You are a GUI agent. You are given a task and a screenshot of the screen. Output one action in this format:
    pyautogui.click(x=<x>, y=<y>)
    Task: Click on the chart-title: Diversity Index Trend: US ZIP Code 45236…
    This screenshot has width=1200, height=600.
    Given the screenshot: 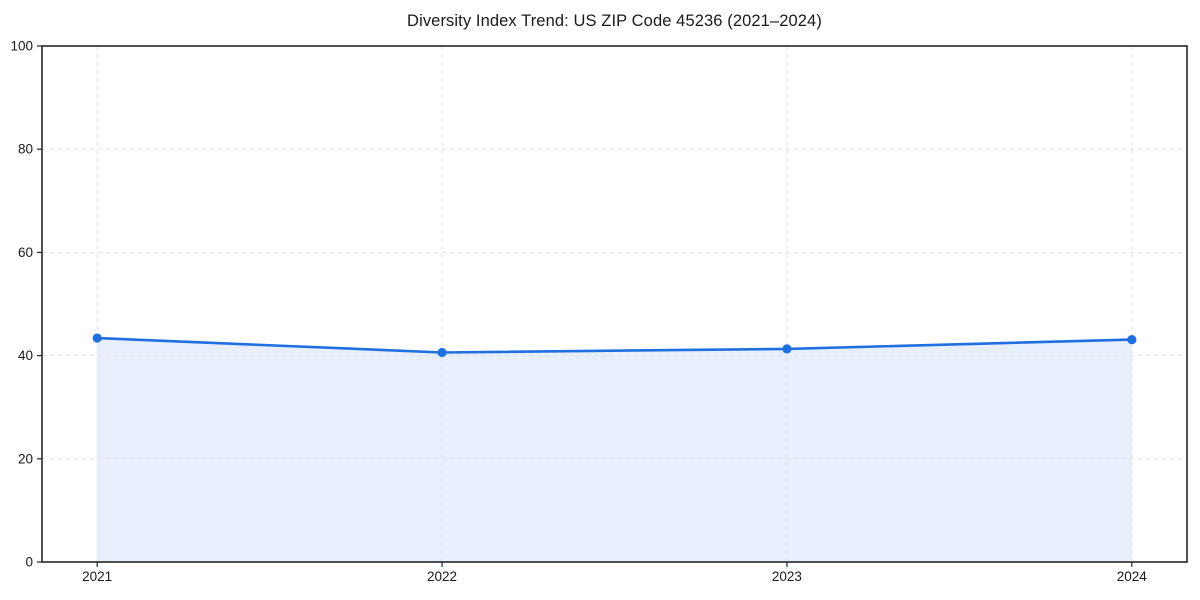 What is the action you would take?
    pyautogui.click(x=614, y=21)
    